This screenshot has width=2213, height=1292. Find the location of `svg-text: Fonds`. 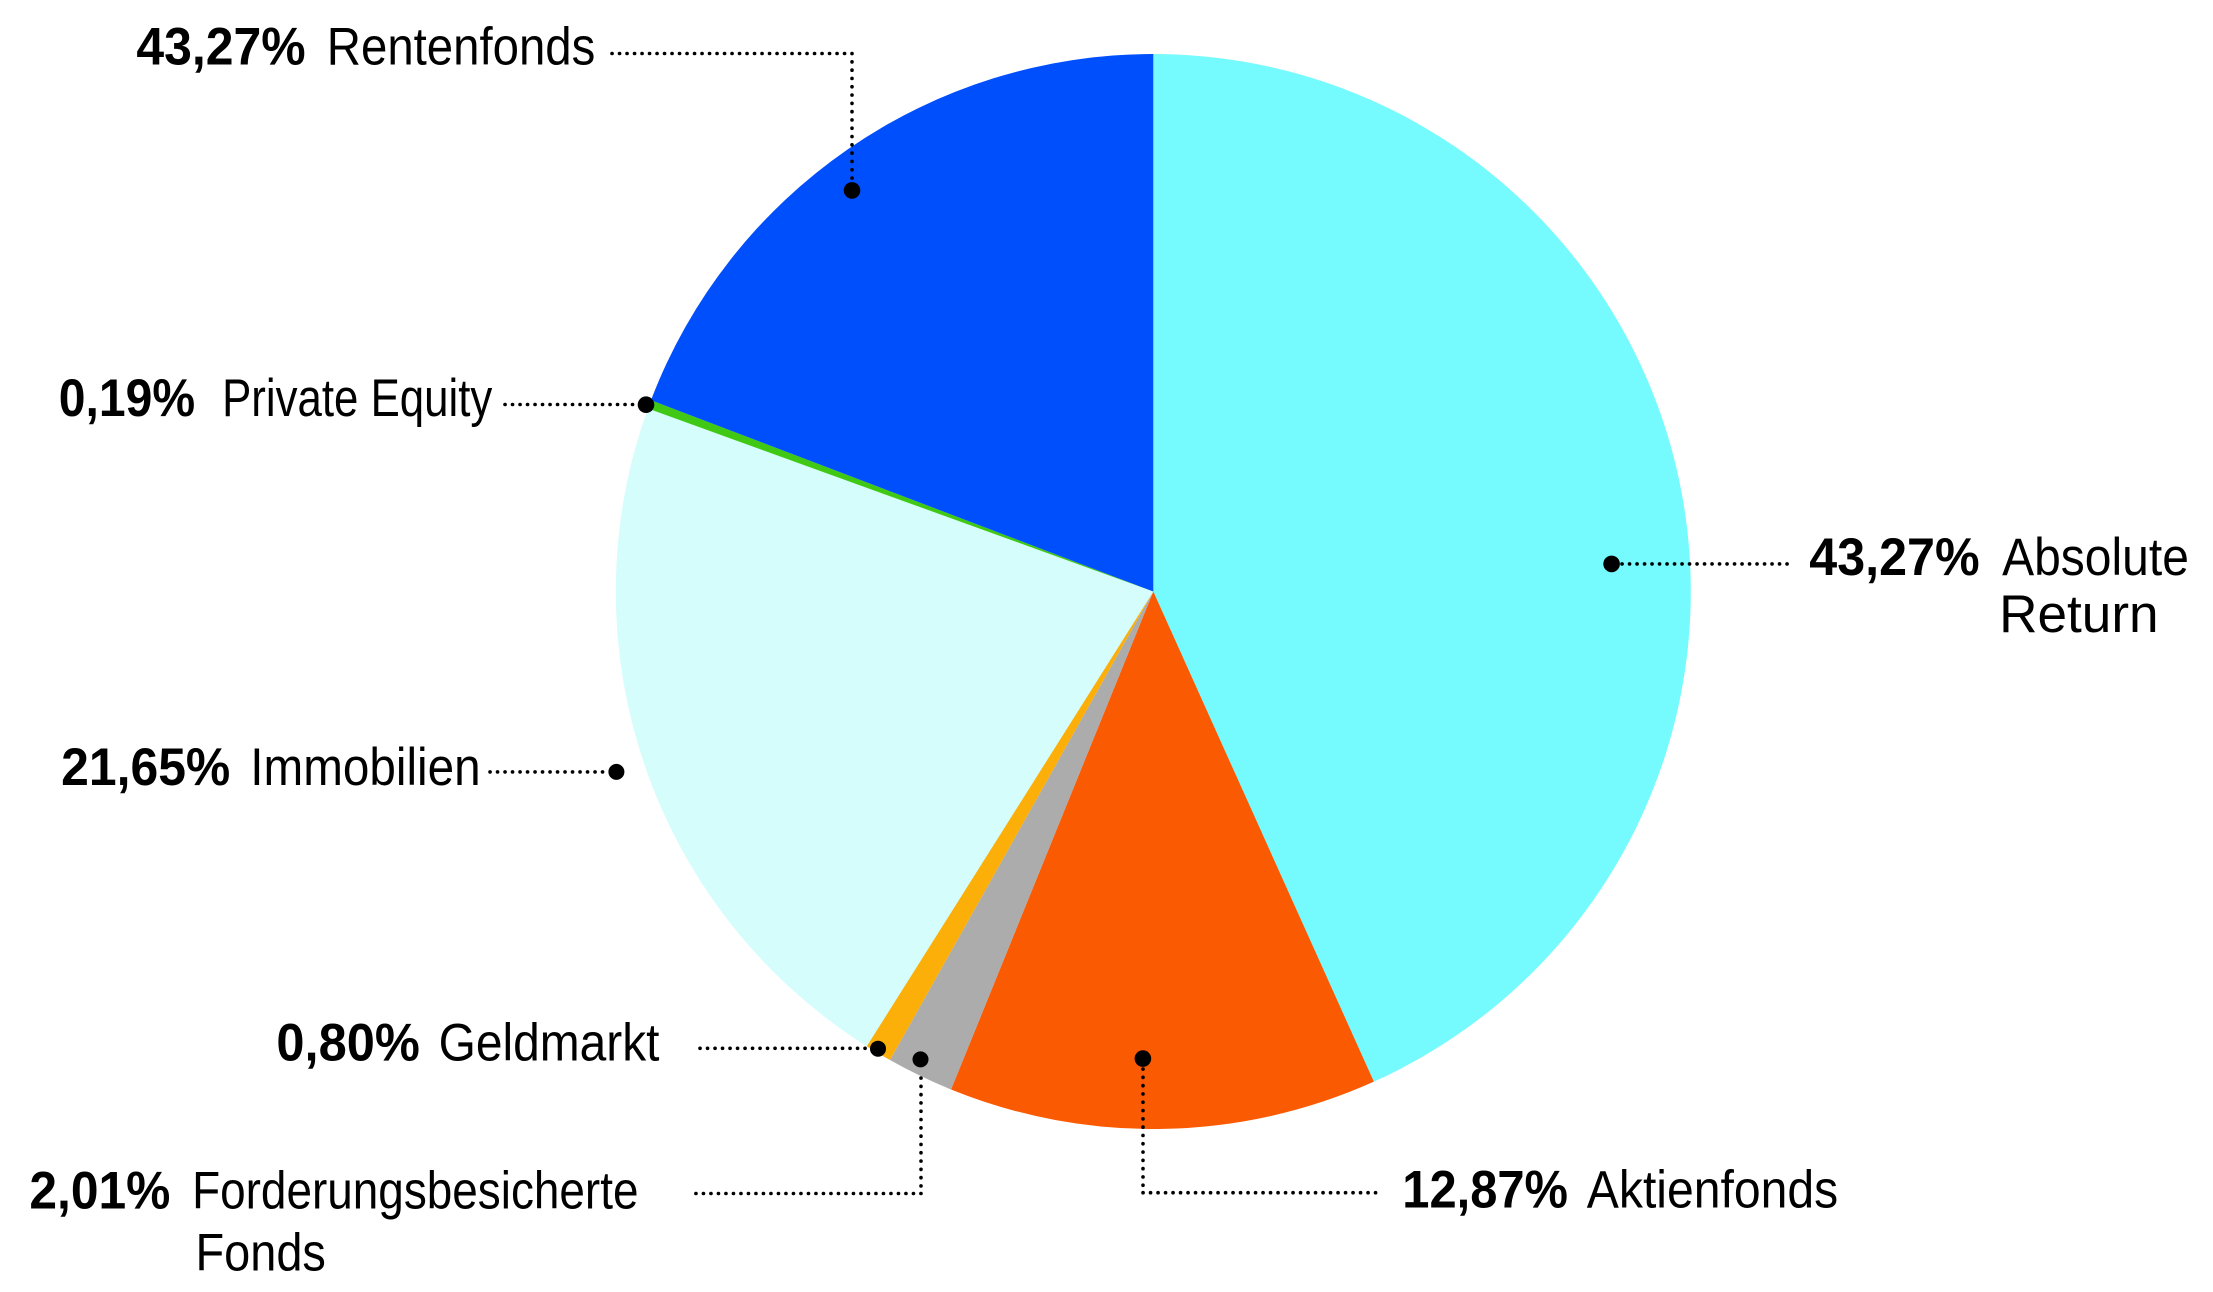

svg-text: Fonds is located at coordinates (261, 1252).